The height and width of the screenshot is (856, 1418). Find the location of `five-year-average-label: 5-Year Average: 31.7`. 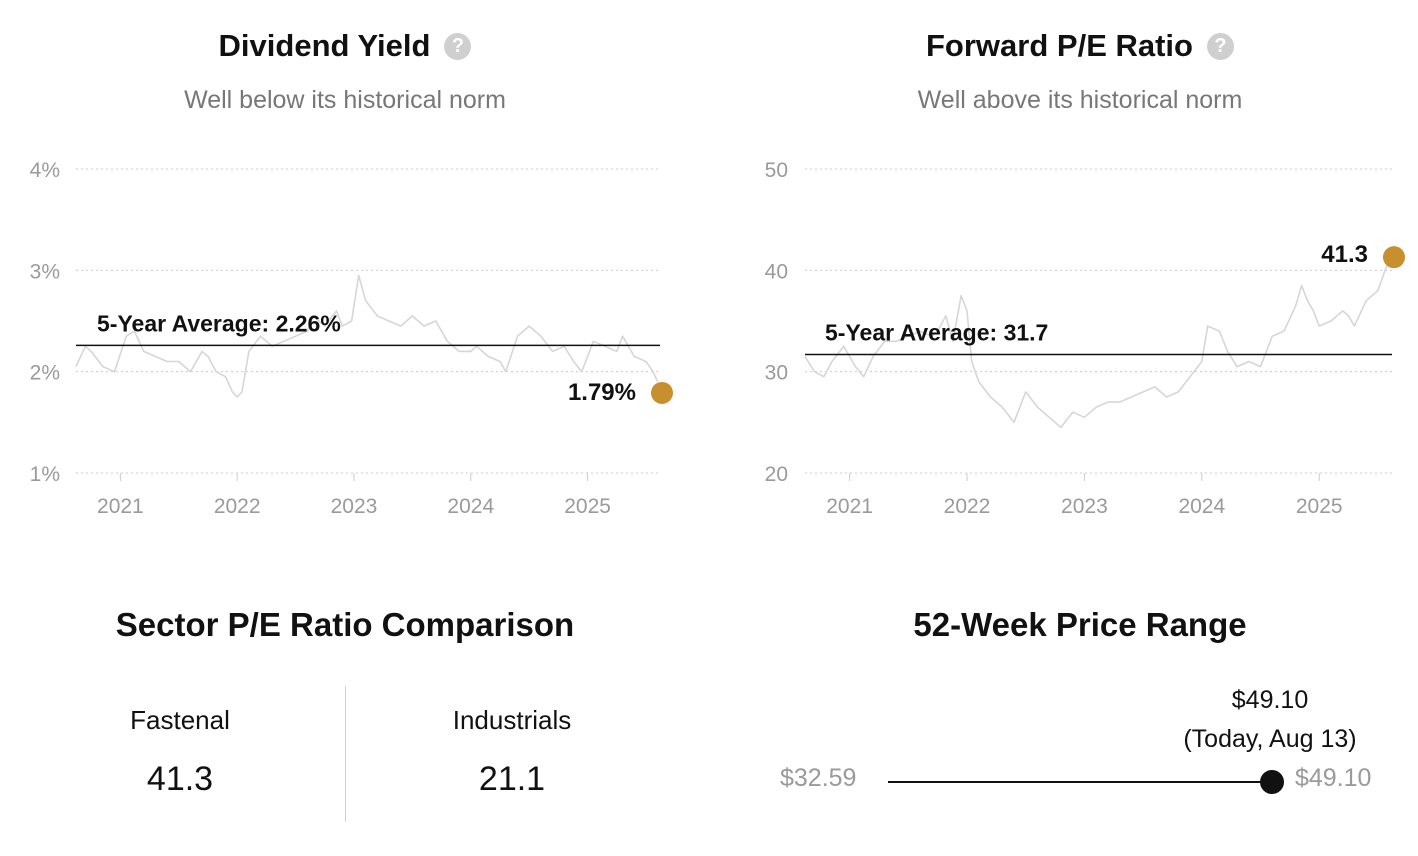

five-year-average-label: 5-Year Average: 31.7 is located at coordinates (936, 332).